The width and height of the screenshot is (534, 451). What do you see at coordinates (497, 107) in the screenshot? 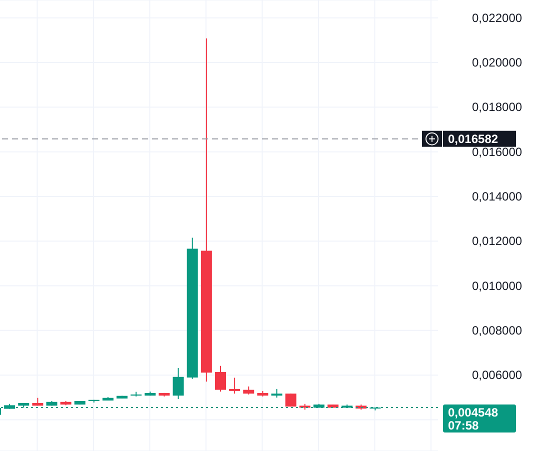
I see `y-tick-label: 0,018000` at bounding box center [497, 107].